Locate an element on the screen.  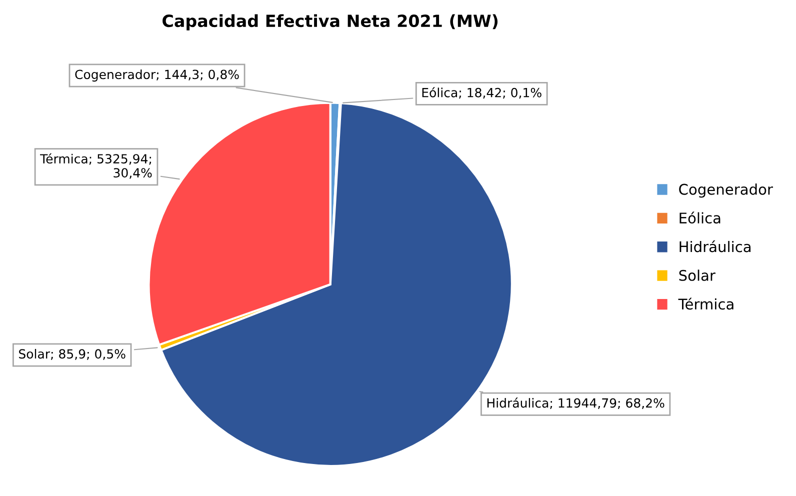
data-label: Solar; 85,9; 0,5% is located at coordinates (72, 354).